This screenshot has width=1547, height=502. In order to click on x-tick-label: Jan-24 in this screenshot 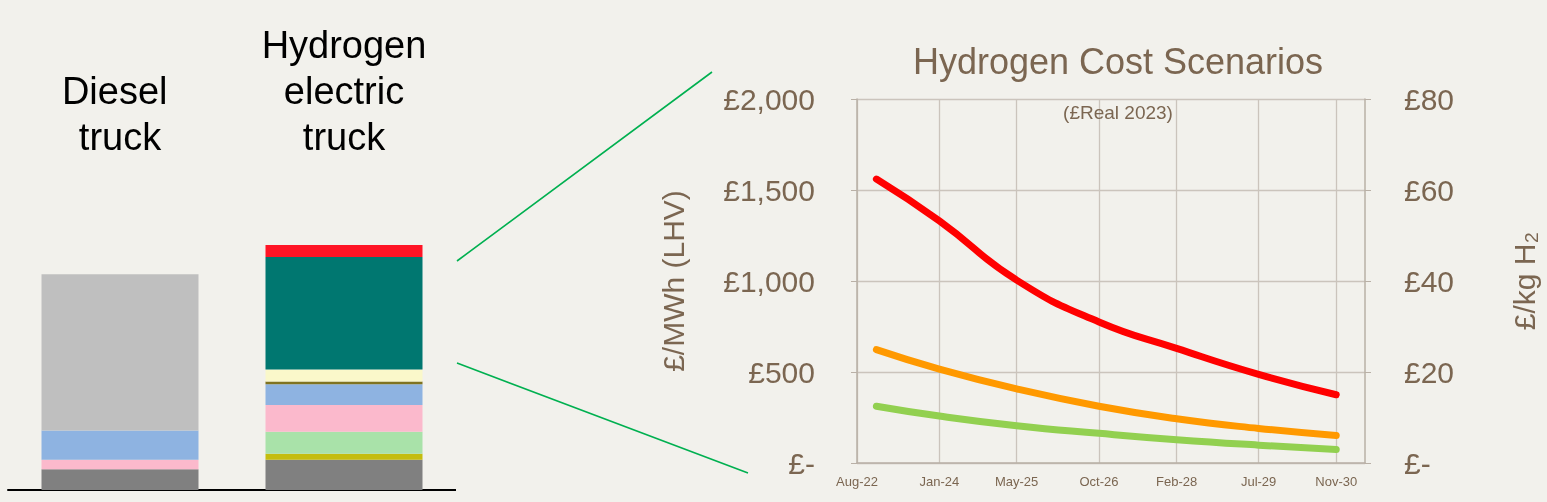, I will do `click(939, 481)`.